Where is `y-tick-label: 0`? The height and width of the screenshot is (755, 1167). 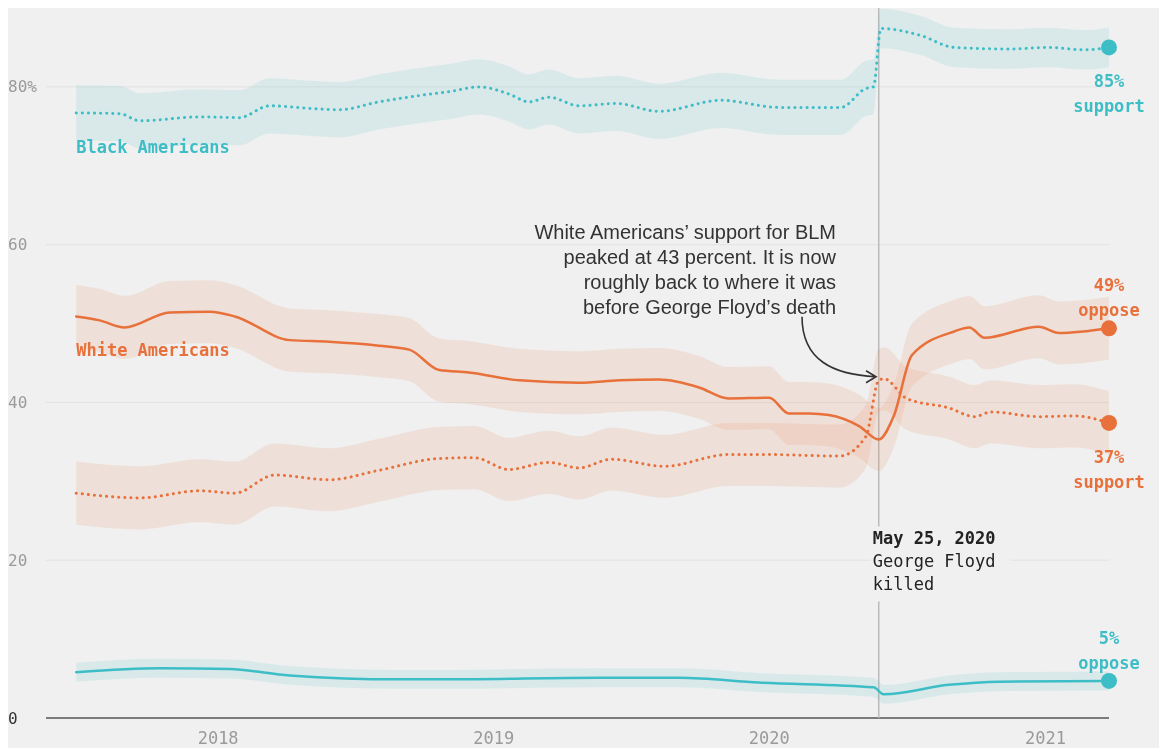 y-tick-label: 0 is located at coordinates (13, 718).